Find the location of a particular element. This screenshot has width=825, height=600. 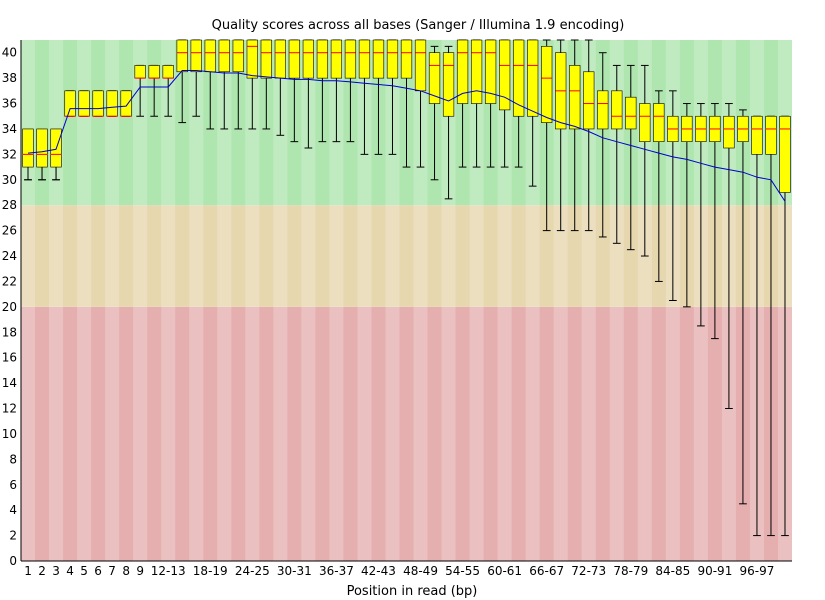

x-tick-label: 8 is located at coordinates (126, 571).